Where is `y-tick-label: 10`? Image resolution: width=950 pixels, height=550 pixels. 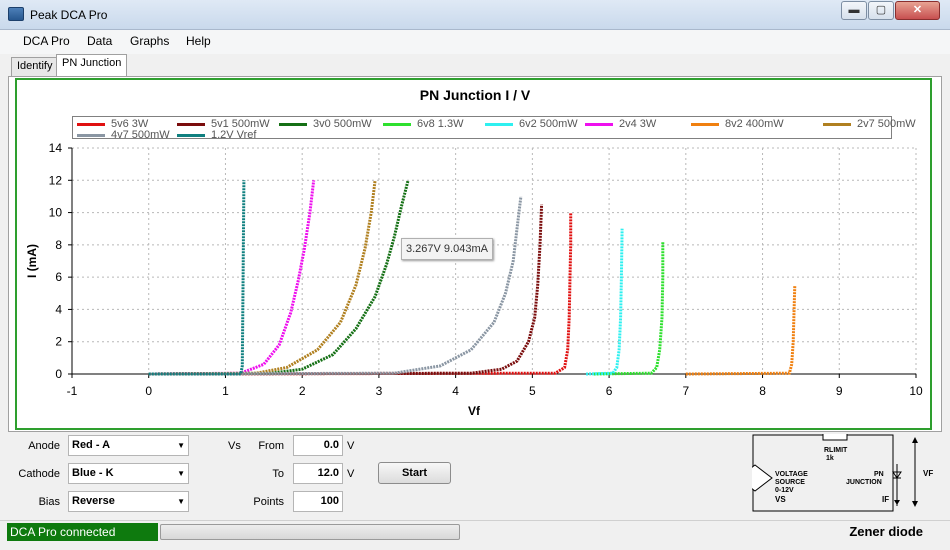 y-tick-label: 10 is located at coordinates (56, 213).